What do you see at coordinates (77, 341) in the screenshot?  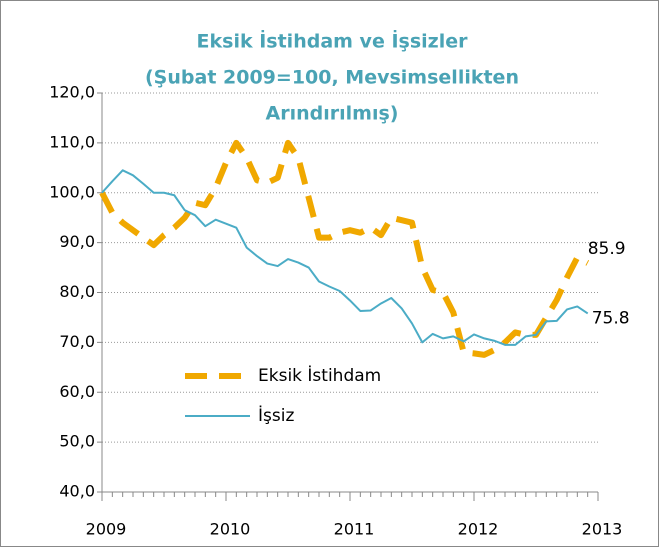 I see `y-tick-label: 70,0` at bounding box center [77, 341].